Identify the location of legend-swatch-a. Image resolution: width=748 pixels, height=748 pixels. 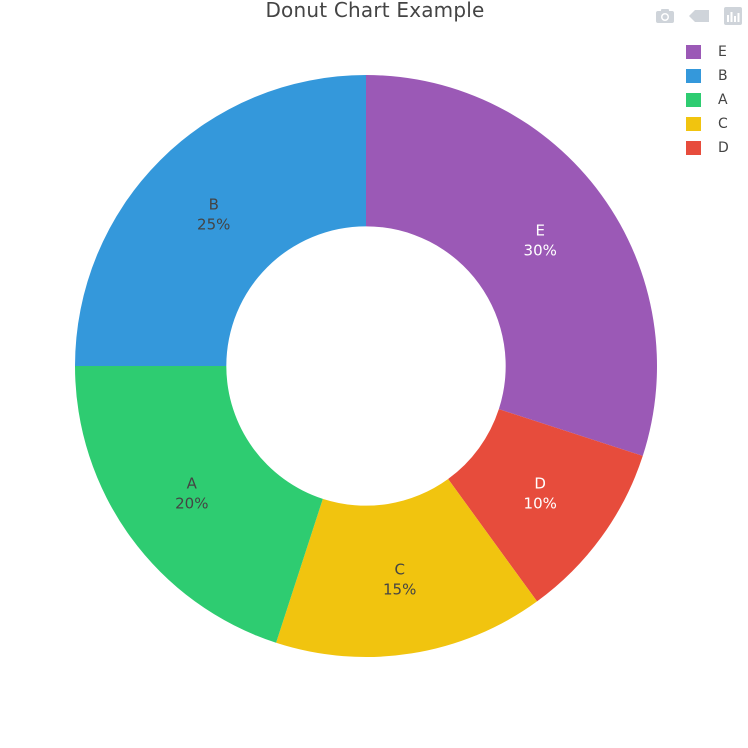
(693, 100).